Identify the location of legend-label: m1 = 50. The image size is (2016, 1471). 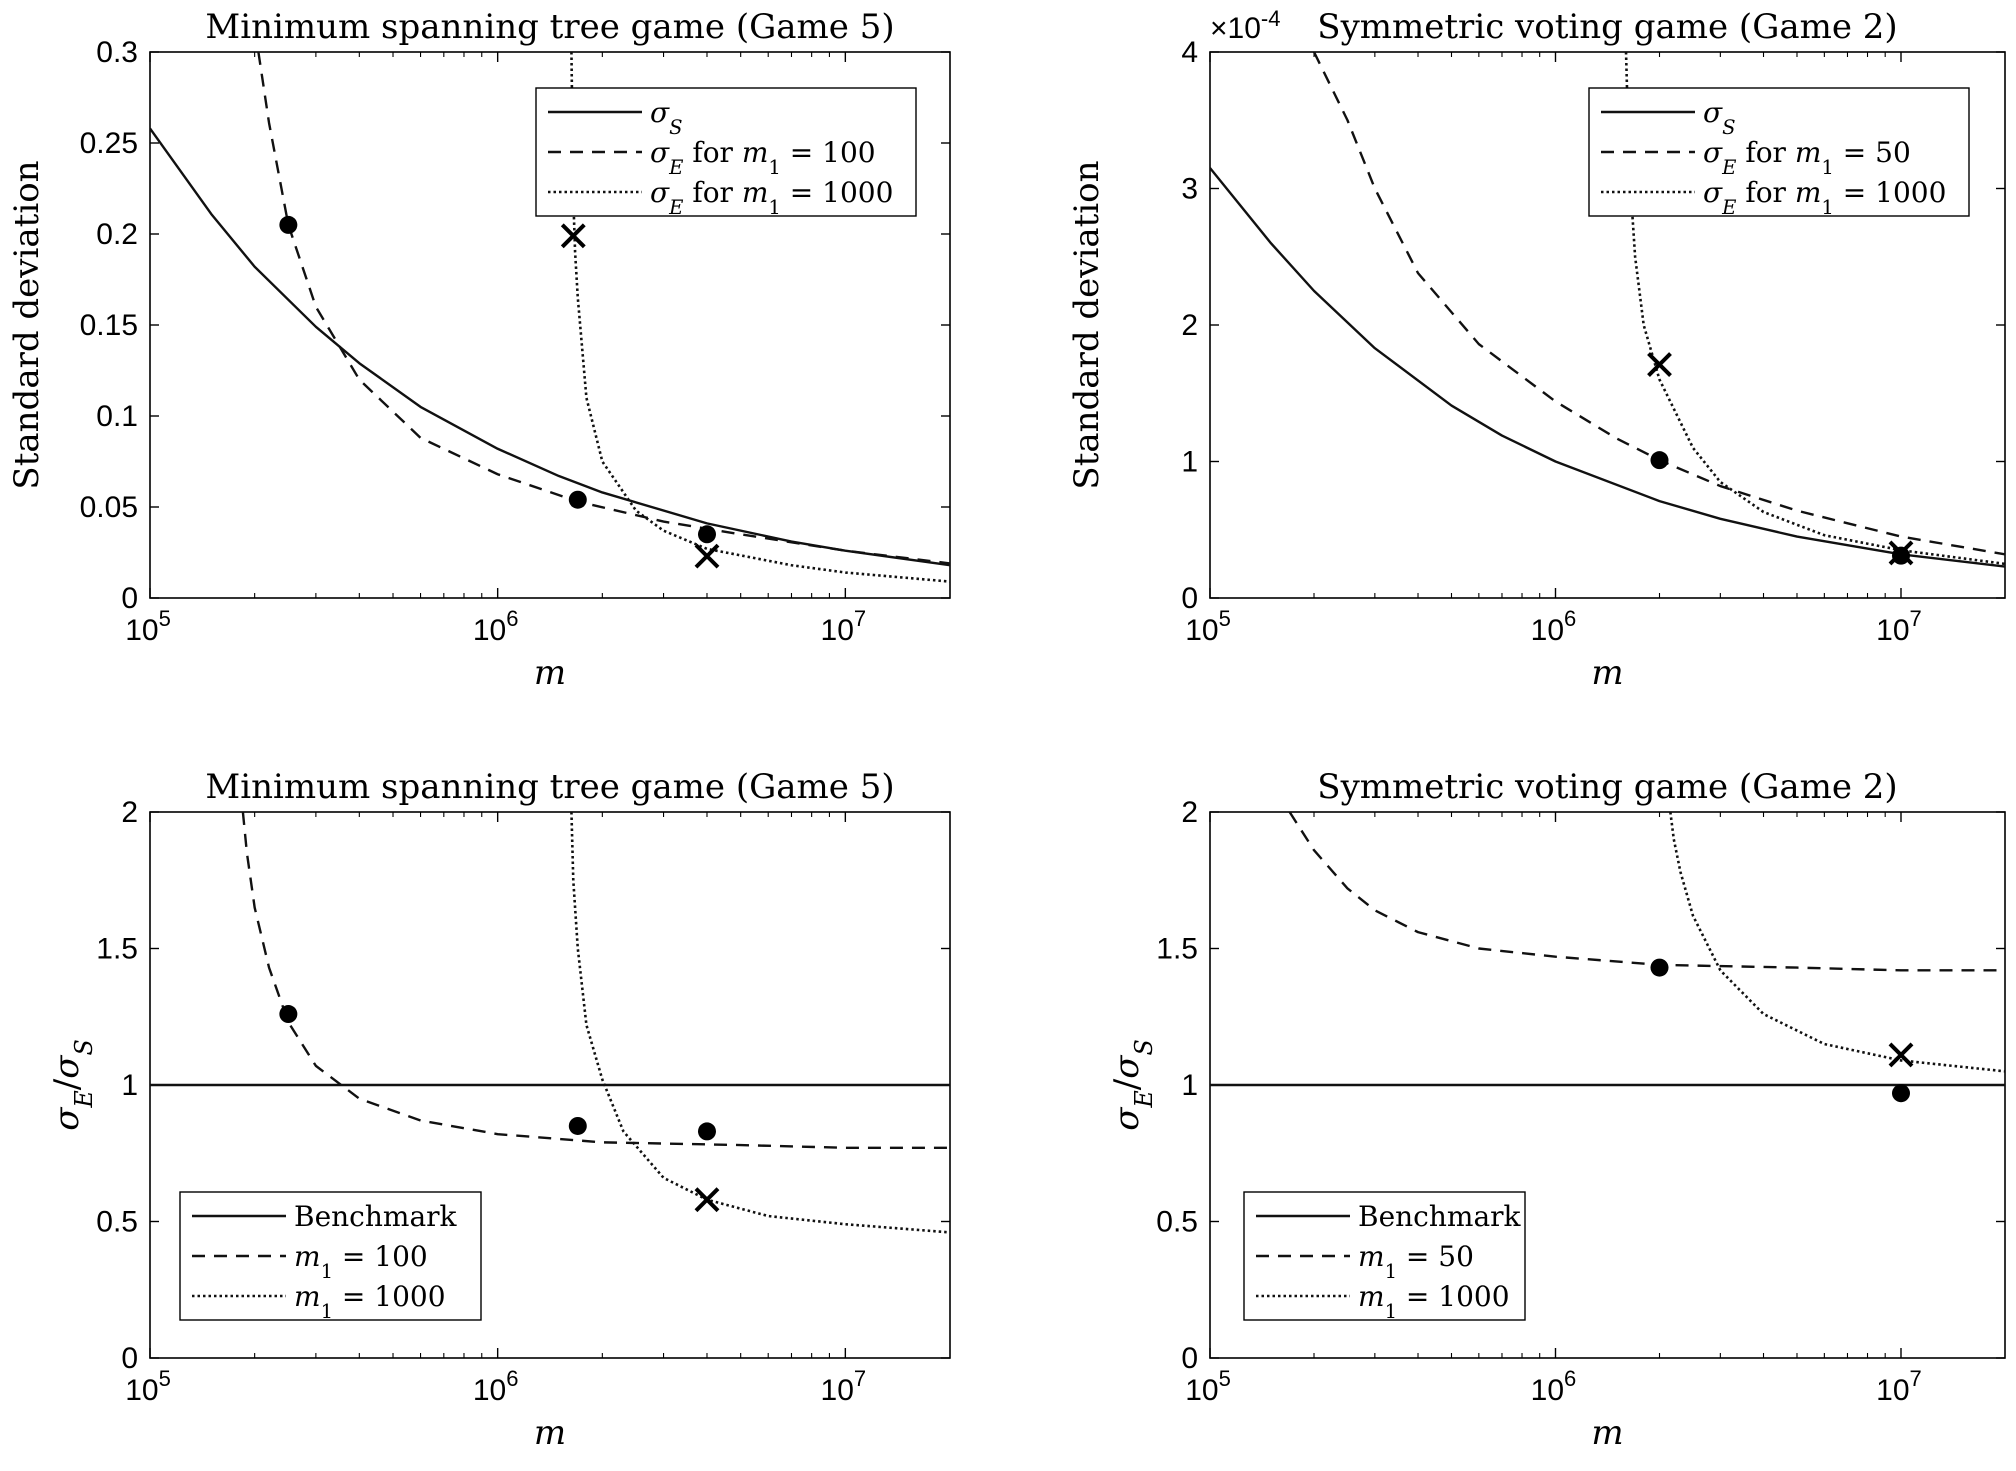
(1416, 1261).